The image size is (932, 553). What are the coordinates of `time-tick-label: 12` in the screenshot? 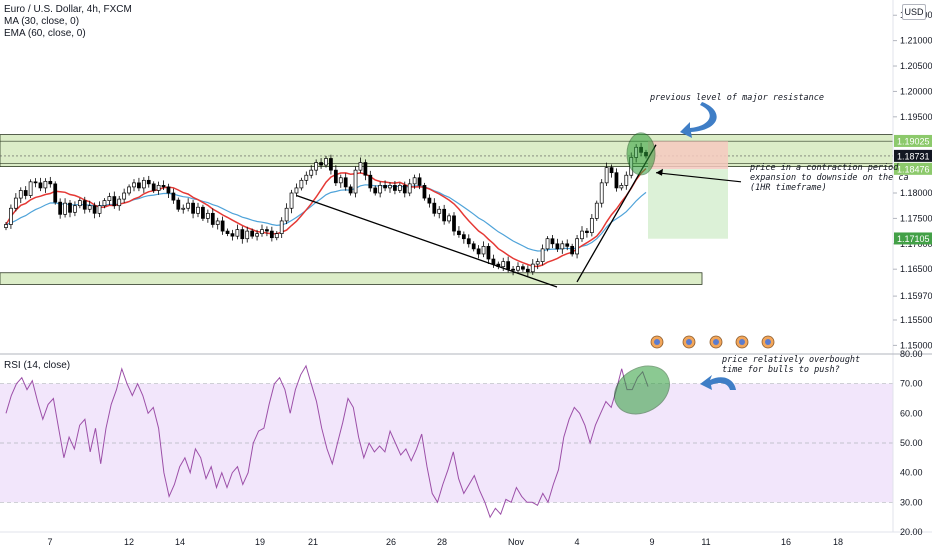 It's located at (129, 542).